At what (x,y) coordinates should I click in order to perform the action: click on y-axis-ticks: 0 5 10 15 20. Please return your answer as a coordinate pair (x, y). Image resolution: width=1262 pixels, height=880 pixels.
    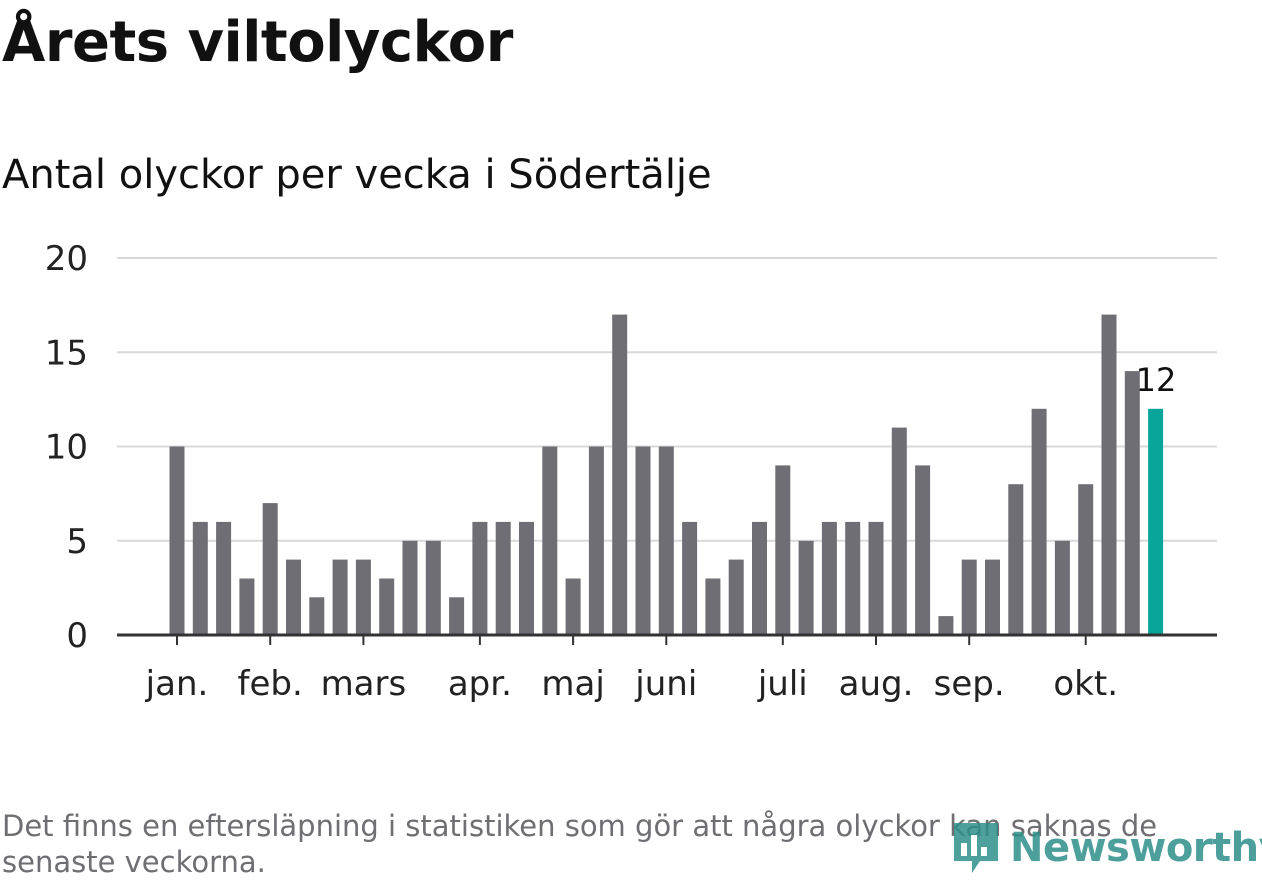
    Looking at the image, I should click on (66, 447).